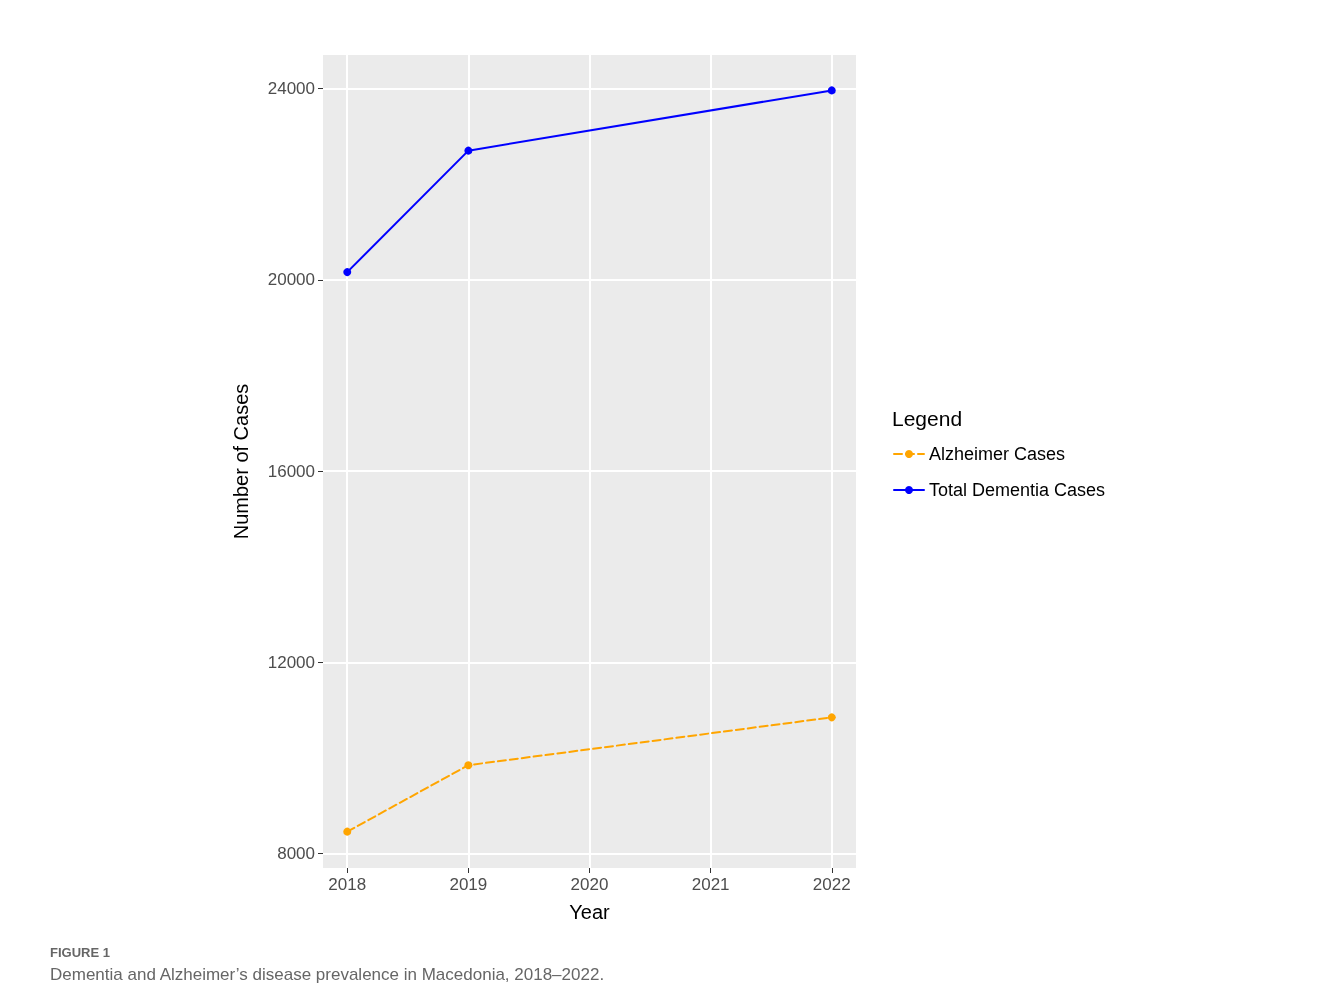 This screenshot has width=1320, height=1000. I want to click on y-tick-label: 8000, so click(296, 854).